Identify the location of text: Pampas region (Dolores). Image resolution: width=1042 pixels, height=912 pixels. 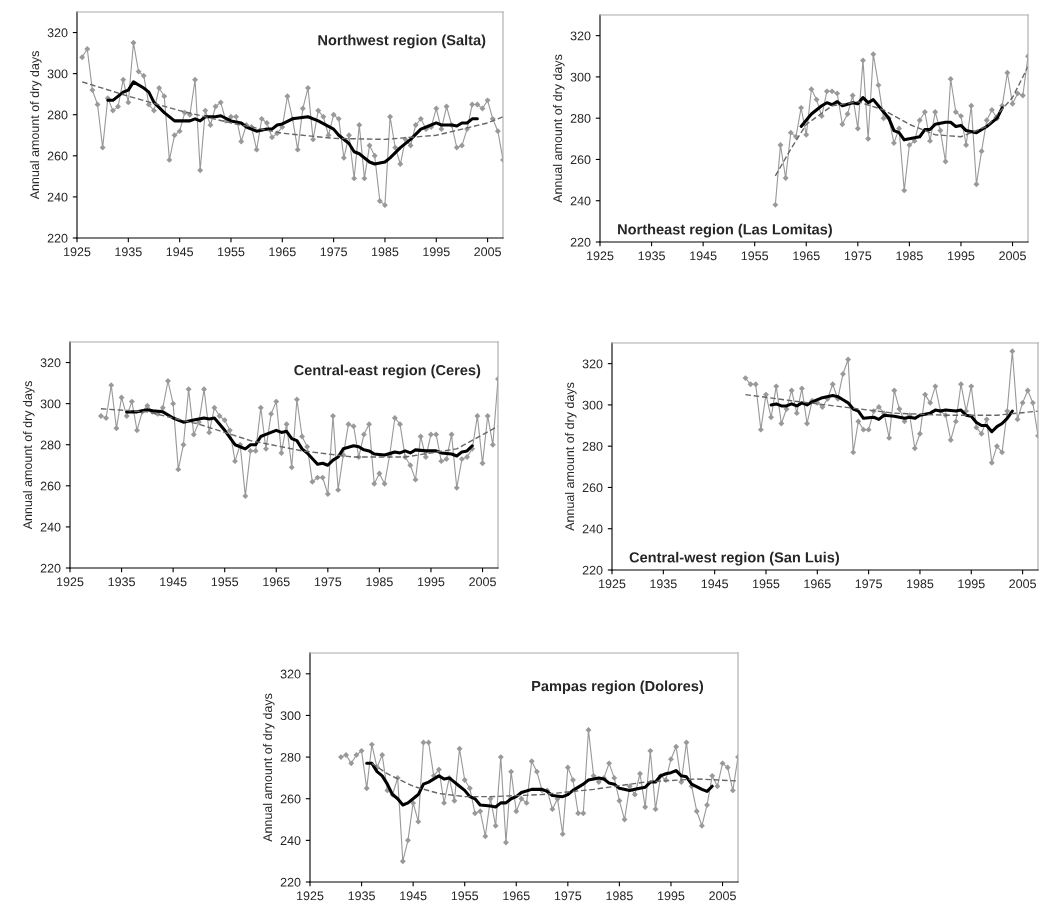
(618, 687).